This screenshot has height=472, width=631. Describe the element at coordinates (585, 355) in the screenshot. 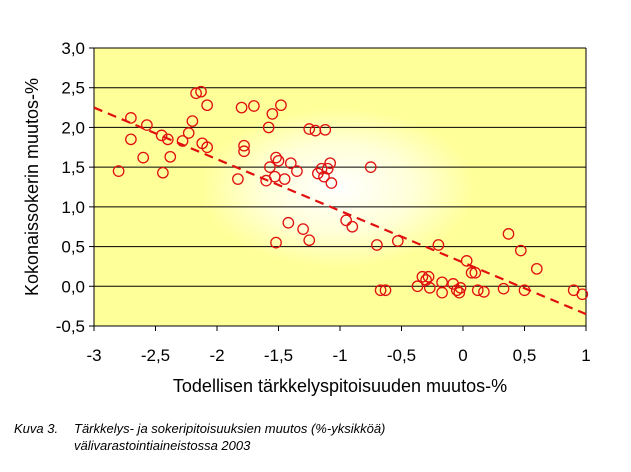

I see `x-tick-label: 1` at that location.